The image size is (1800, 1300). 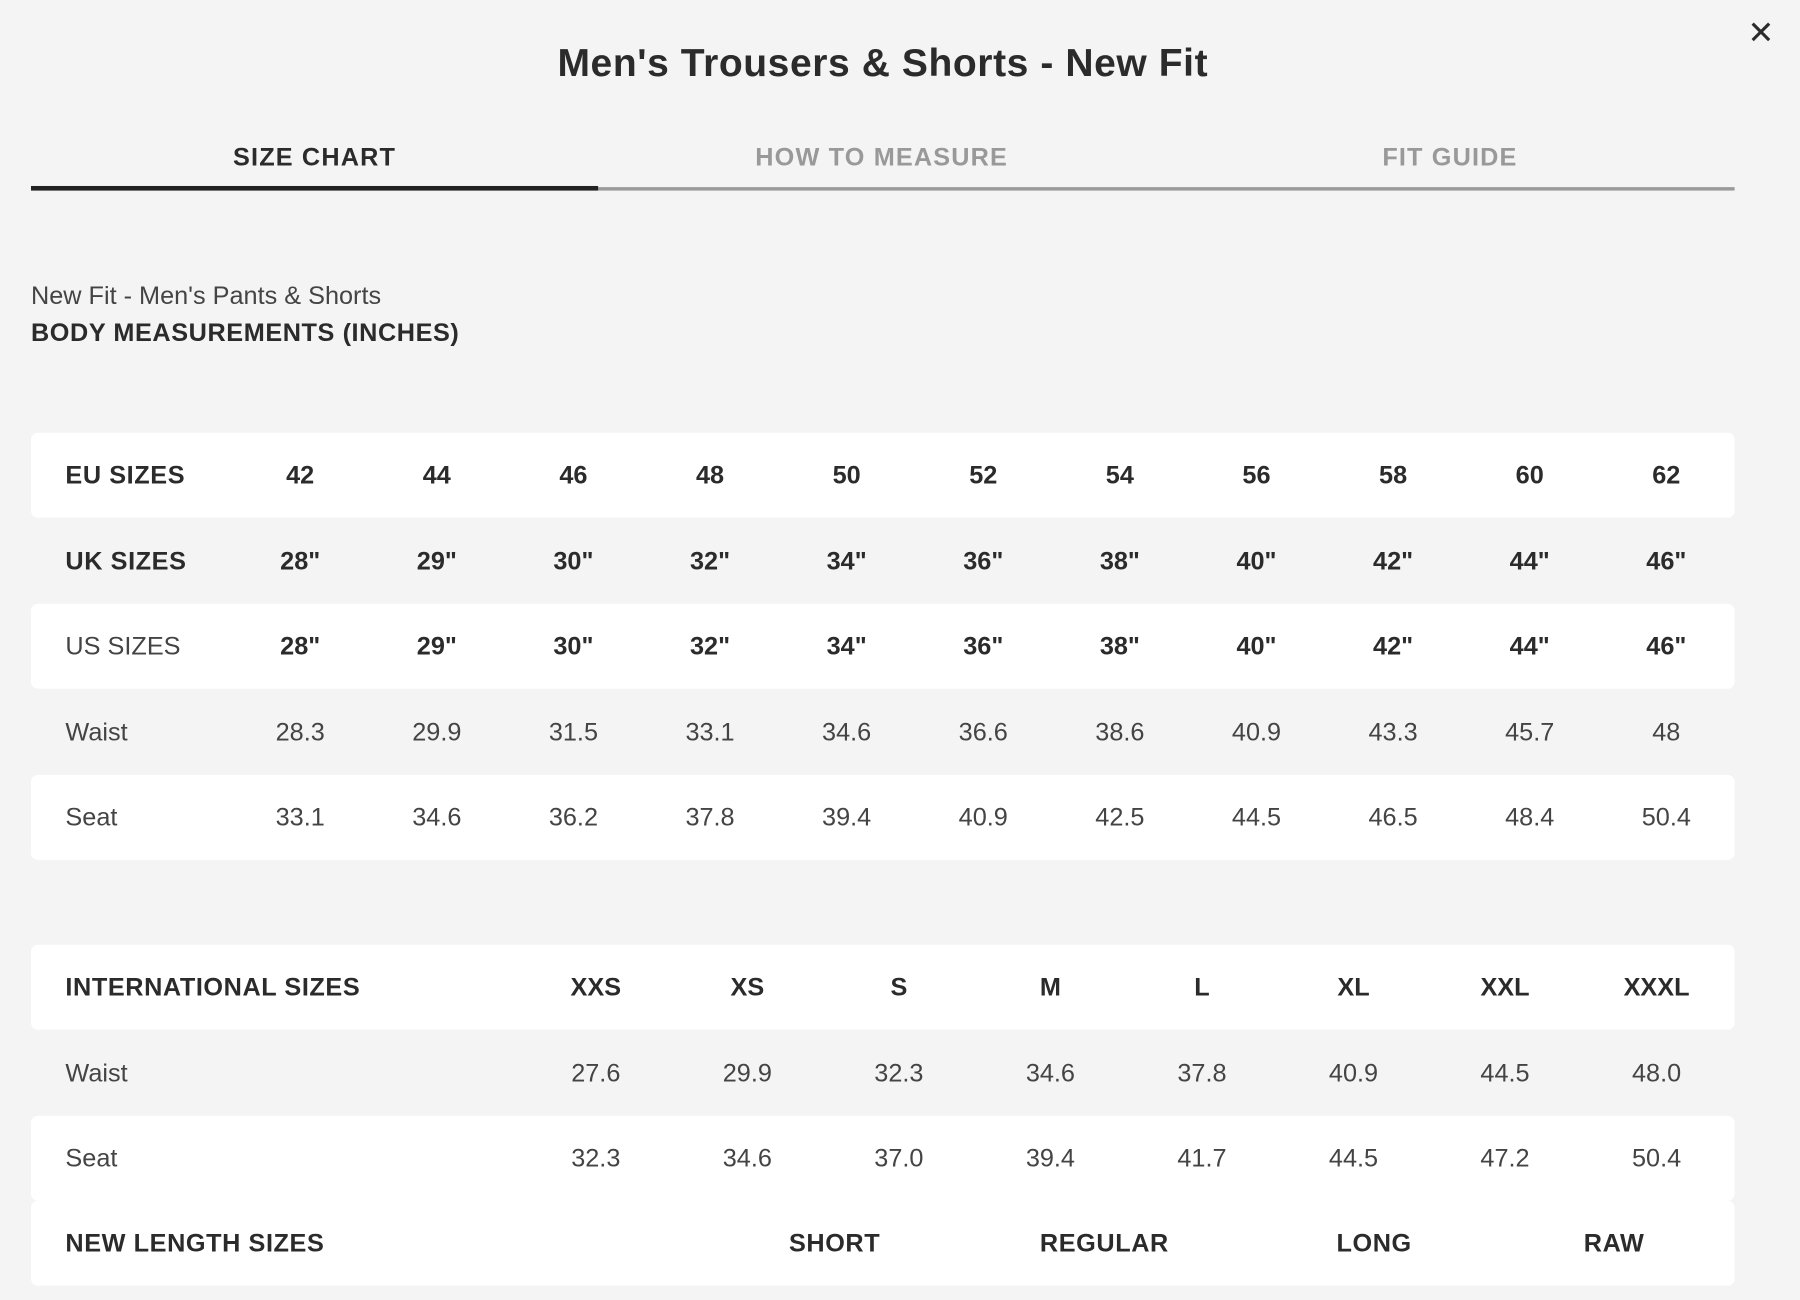 I want to click on table-cell: 45.7, so click(x=1530, y=731).